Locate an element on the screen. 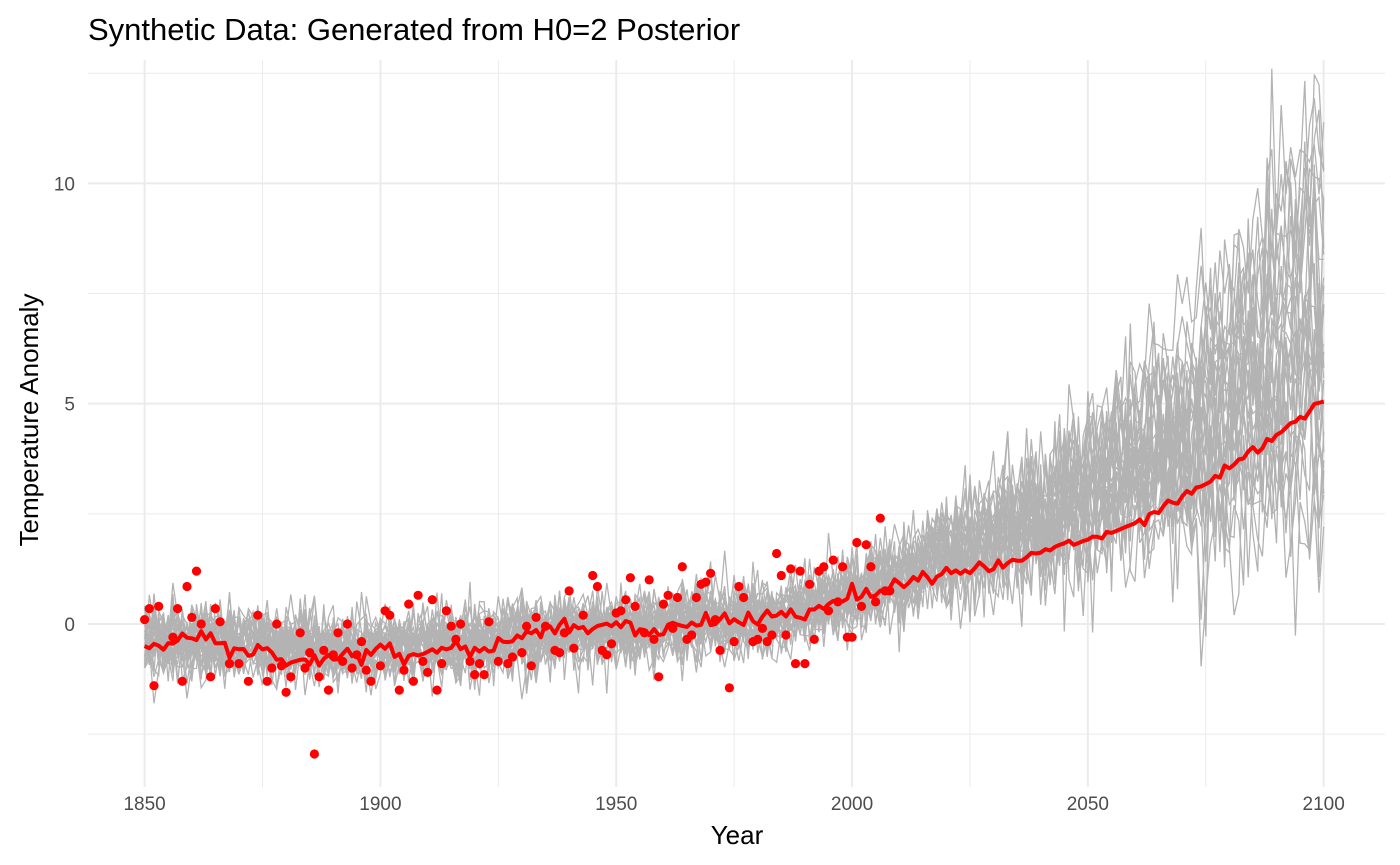  x-tick-label: 1950 is located at coordinates (616, 804).